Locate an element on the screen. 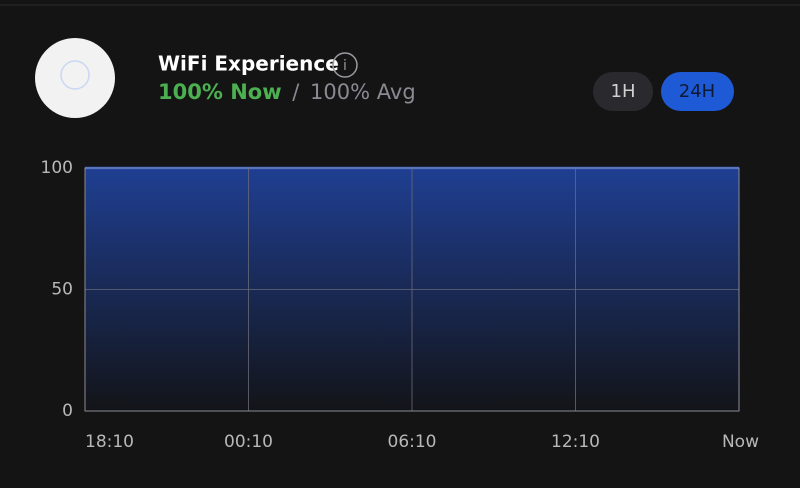 This screenshot has height=488, width=800. title: WiFi Experience is located at coordinates (248, 64).